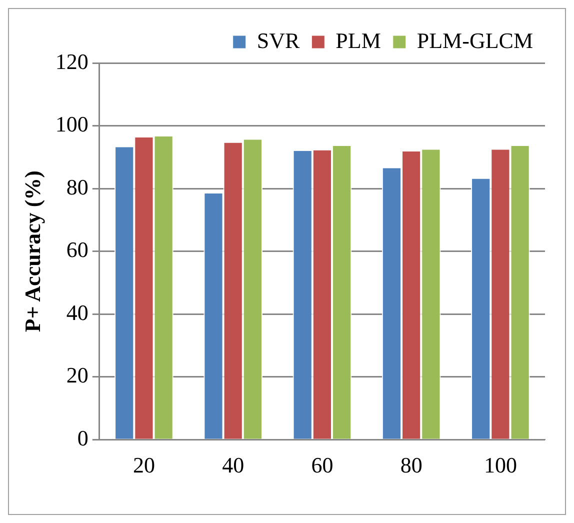  I want to click on y-tick-label: 20, so click(77, 375).